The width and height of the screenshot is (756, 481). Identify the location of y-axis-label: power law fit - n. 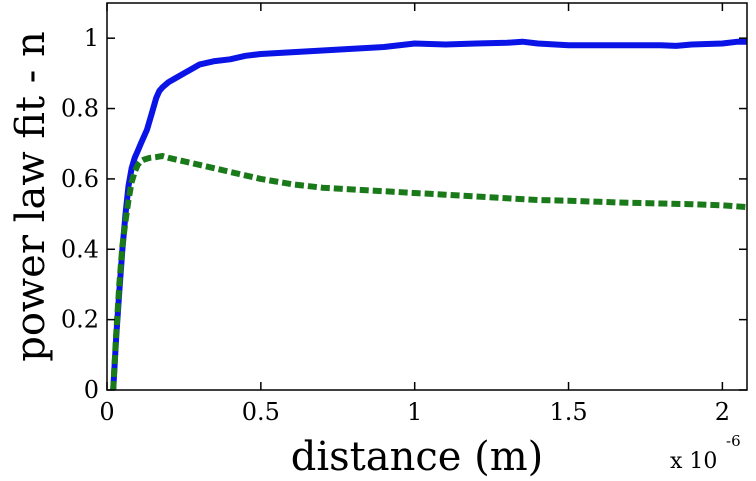
(31, 196).